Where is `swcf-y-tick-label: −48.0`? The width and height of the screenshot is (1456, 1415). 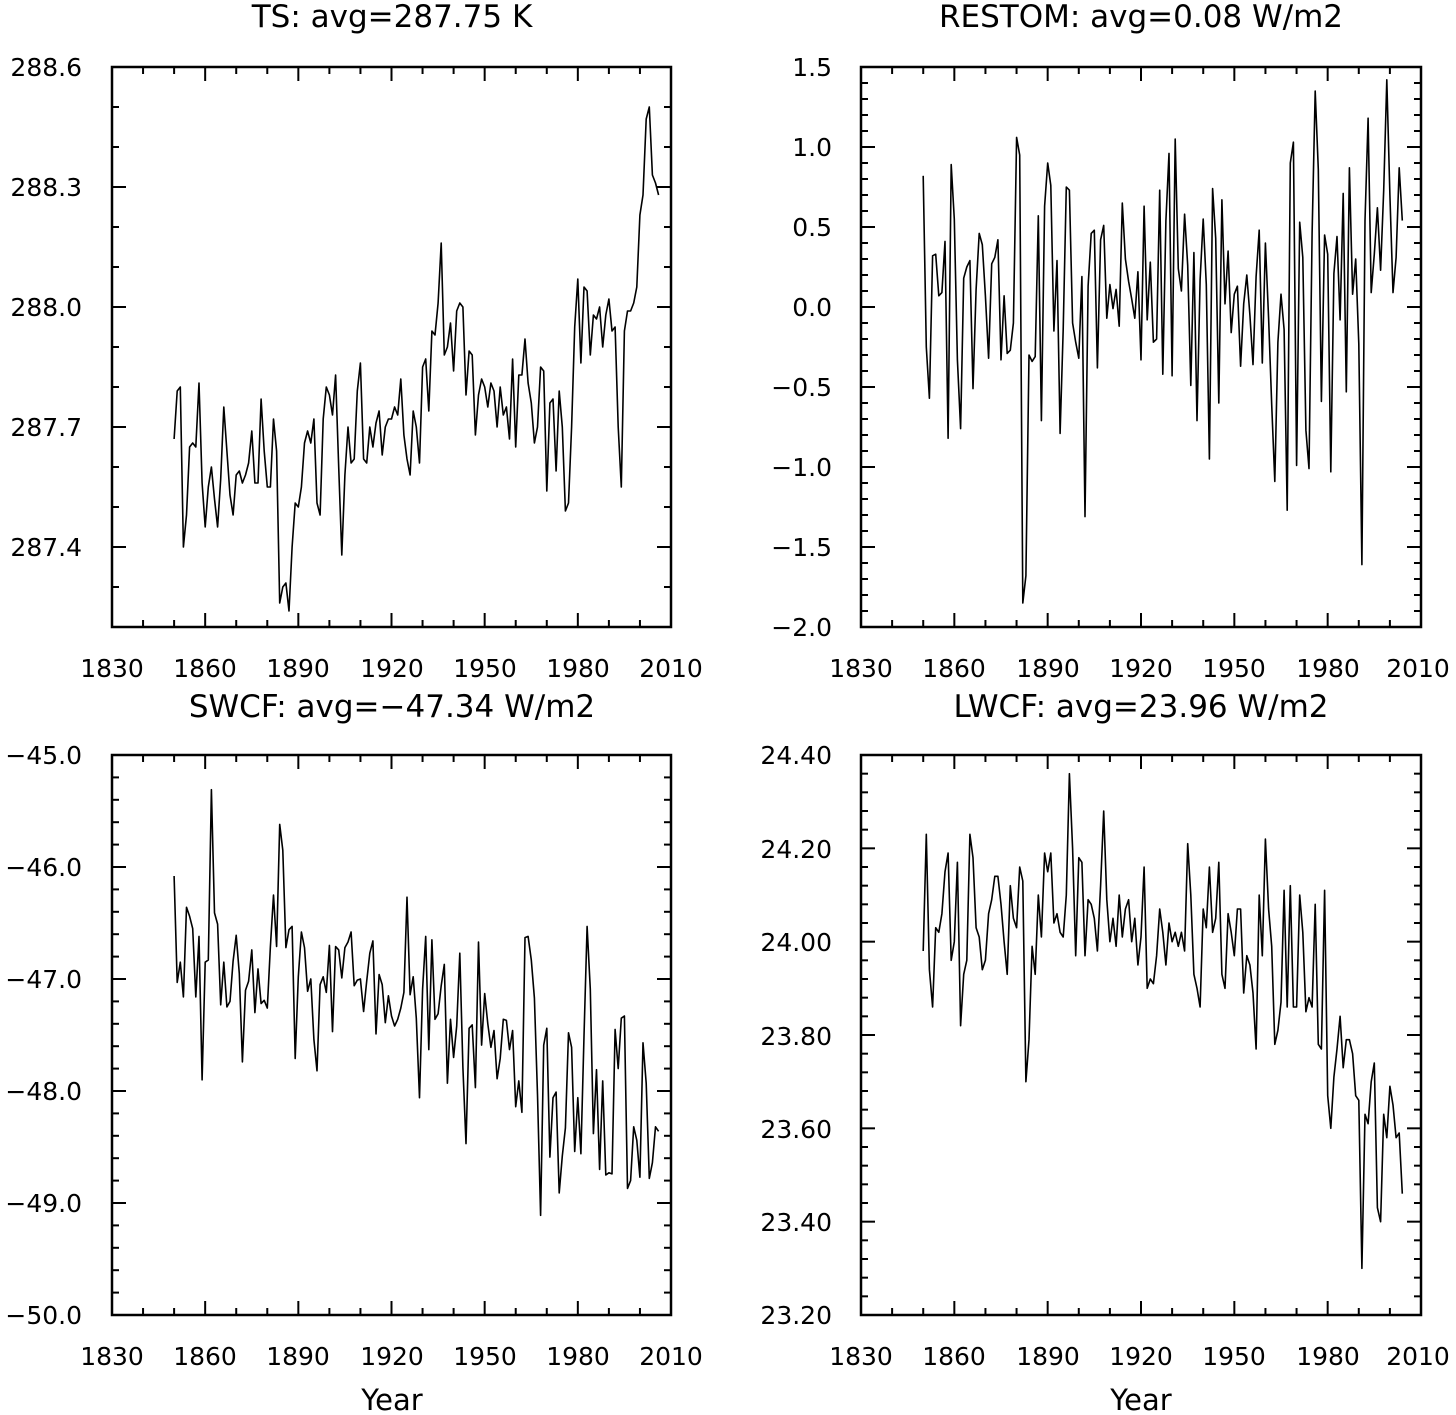
swcf-y-tick-label: −48.0 is located at coordinates (43, 1091).